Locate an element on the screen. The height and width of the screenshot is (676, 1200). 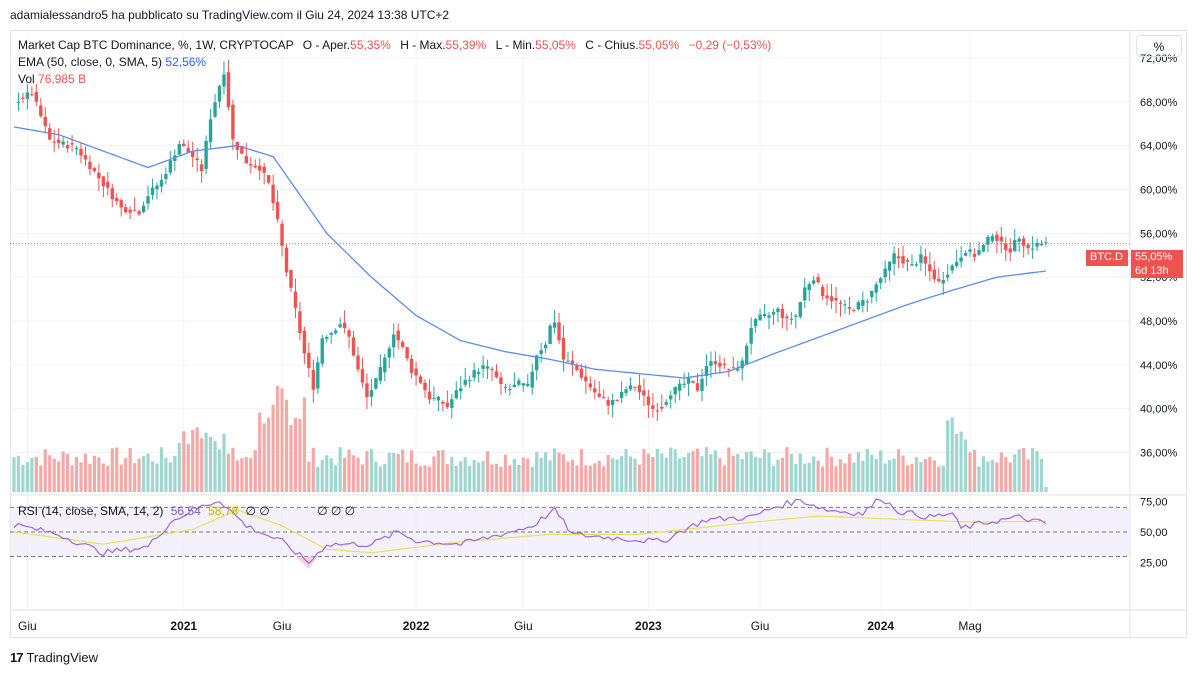
percent-scale-button: % is located at coordinates (1159, 46).